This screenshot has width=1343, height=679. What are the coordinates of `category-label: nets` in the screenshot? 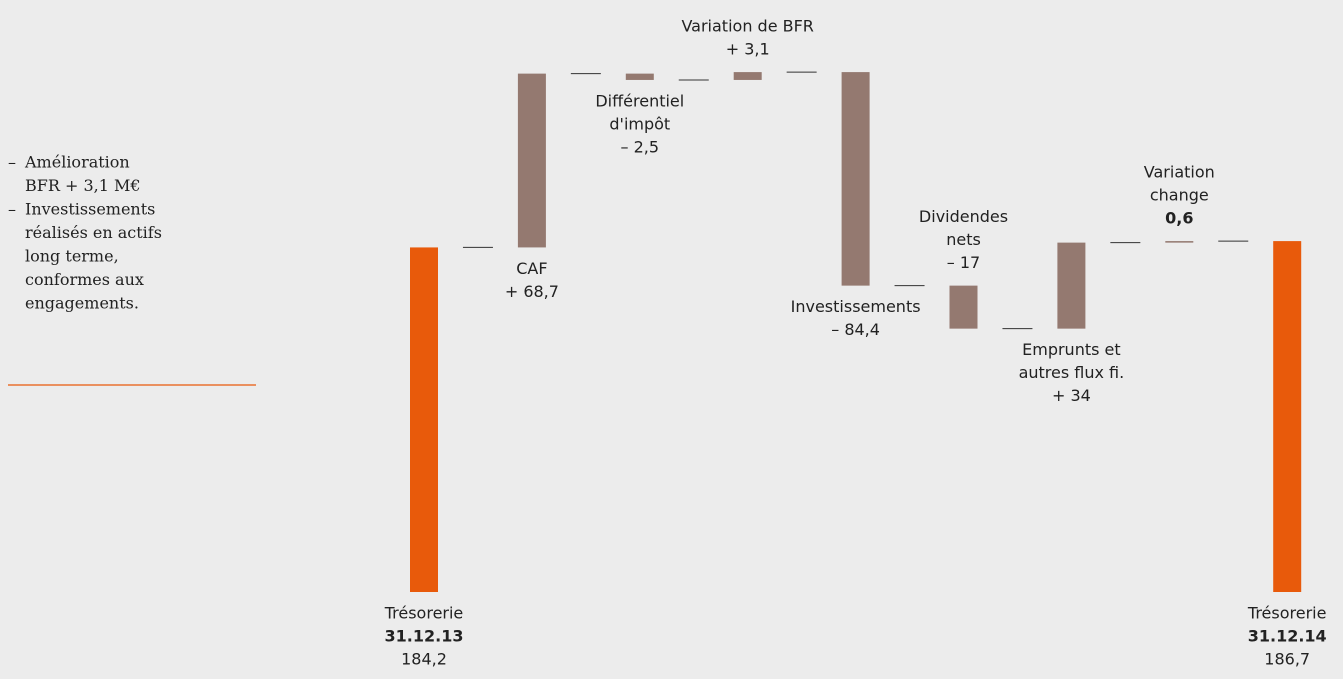 It's located at (963, 239).